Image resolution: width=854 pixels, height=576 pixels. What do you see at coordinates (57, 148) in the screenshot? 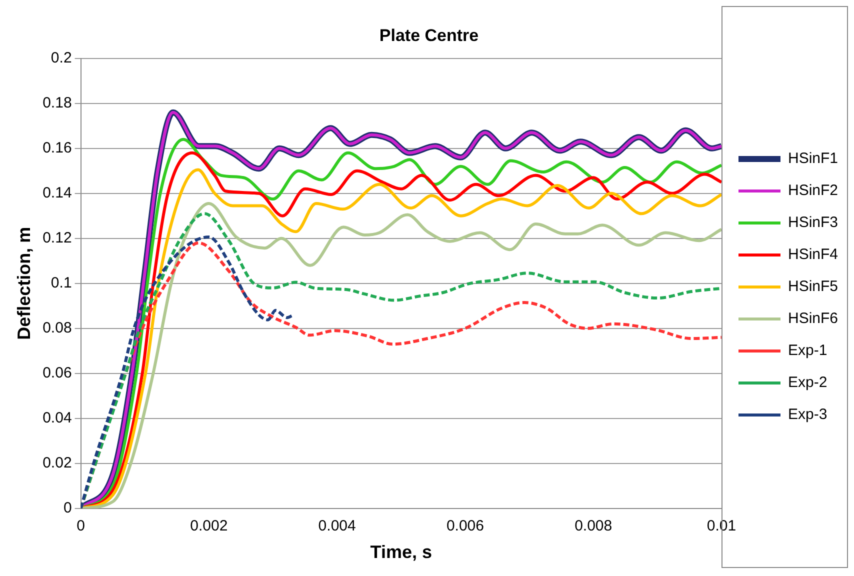
I see `y-tick-label: 0.16` at bounding box center [57, 148].